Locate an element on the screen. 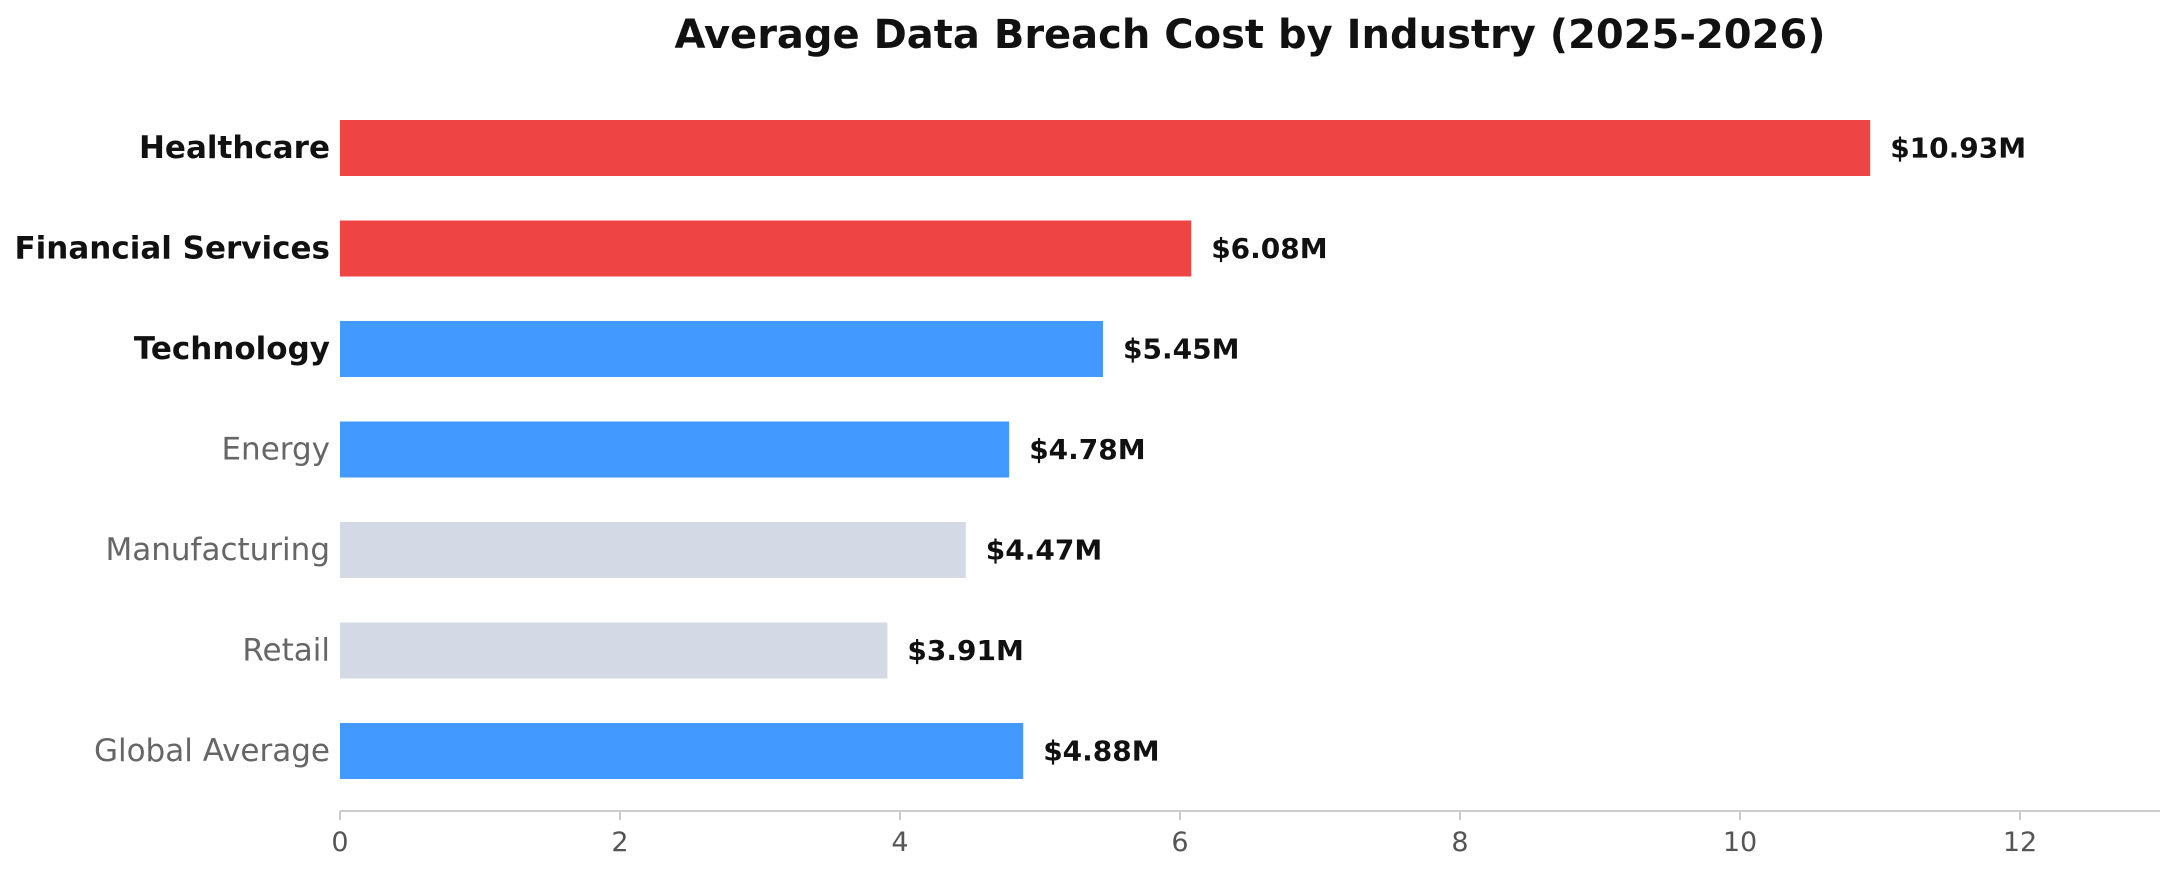 This screenshot has width=2180, height=879. value-label-healthcare: $10.93M is located at coordinates (1958, 148).